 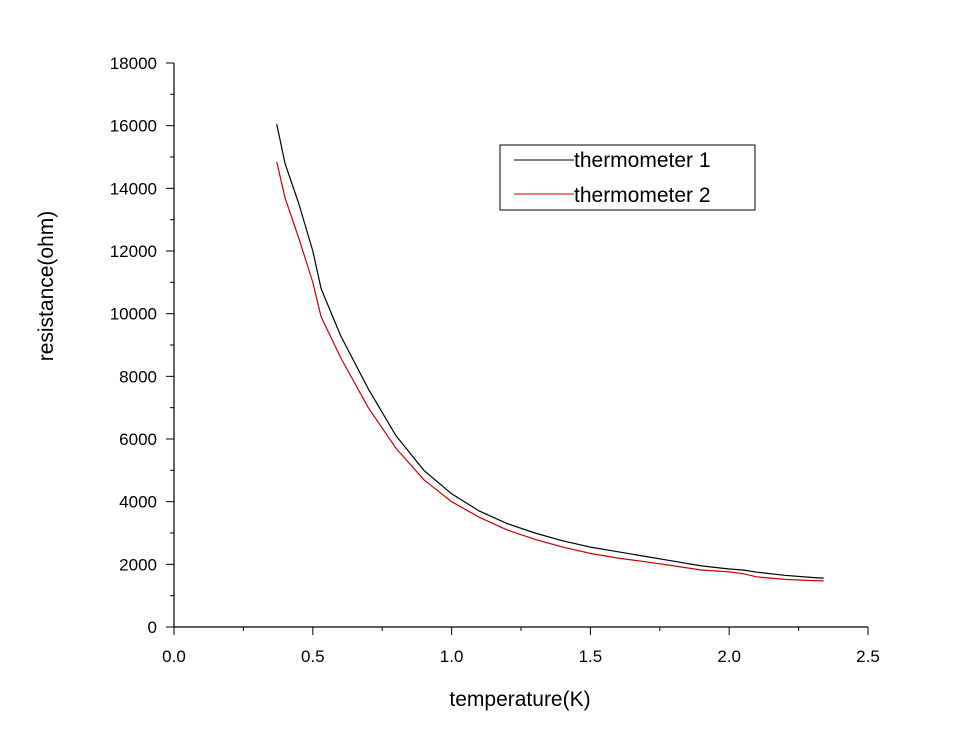 What do you see at coordinates (868, 656) in the screenshot?
I see `x-tick-label: 2.5` at bounding box center [868, 656].